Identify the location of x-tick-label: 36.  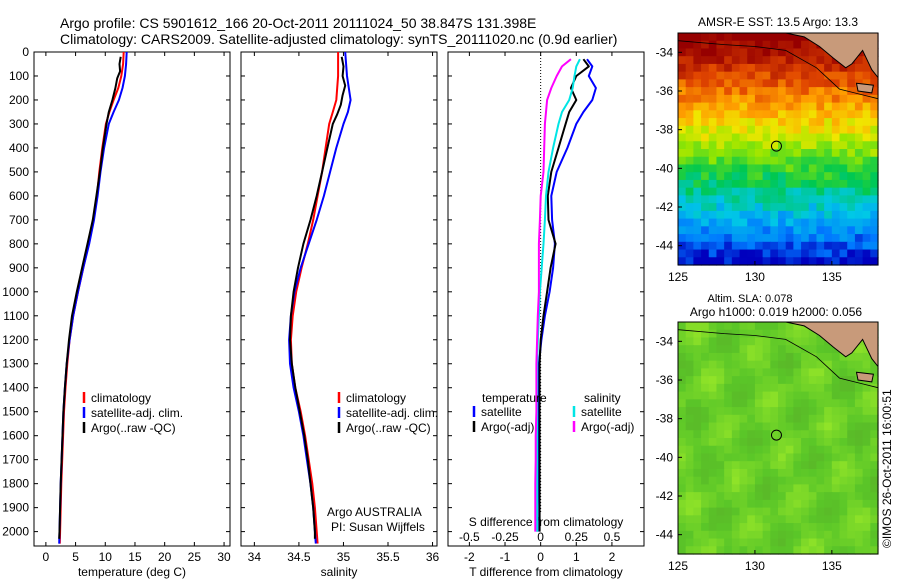
(433, 557).